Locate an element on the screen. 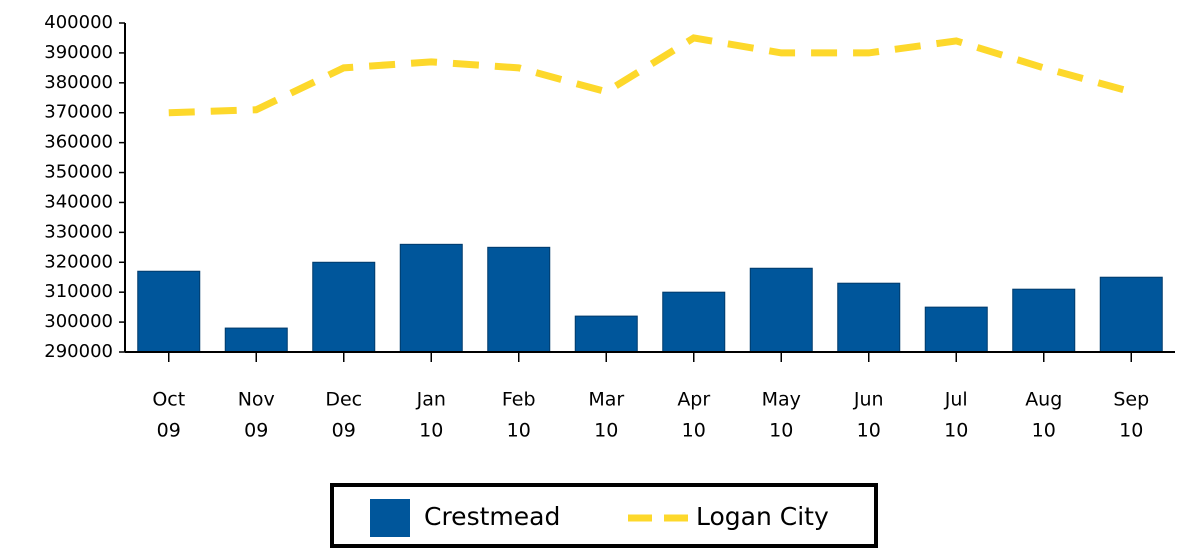 This screenshot has width=1177, height=550. x-tick-label: Jan is located at coordinates (431, 400).